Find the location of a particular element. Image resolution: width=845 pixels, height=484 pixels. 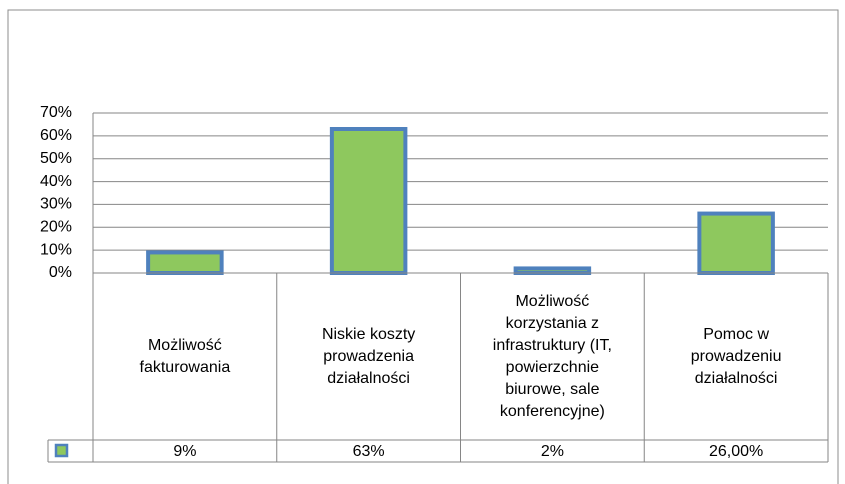

y-tick-label: 0% is located at coordinates (60, 272).